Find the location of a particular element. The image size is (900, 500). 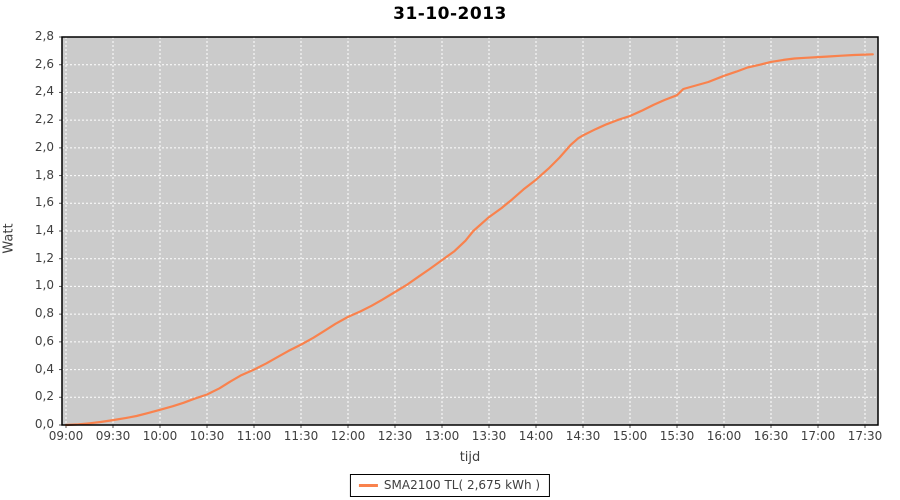

x-tick-label: 12:30 is located at coordinates (395, 436).